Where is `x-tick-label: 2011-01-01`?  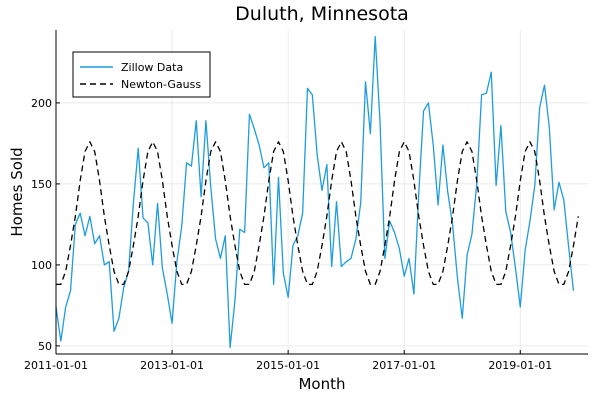
x-tick-label: 2011-01-01 is located at coordinates (56, 365).